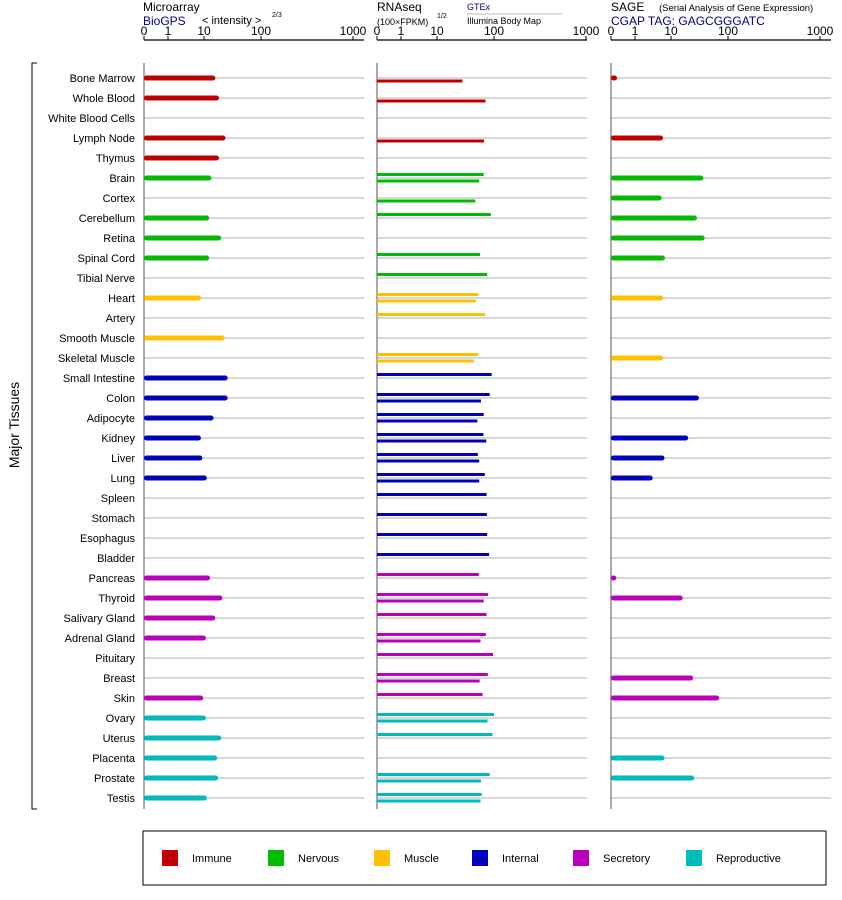  I want to click on tissue-label-white-blood-cells: White Blood Cells, so click(91, 119).